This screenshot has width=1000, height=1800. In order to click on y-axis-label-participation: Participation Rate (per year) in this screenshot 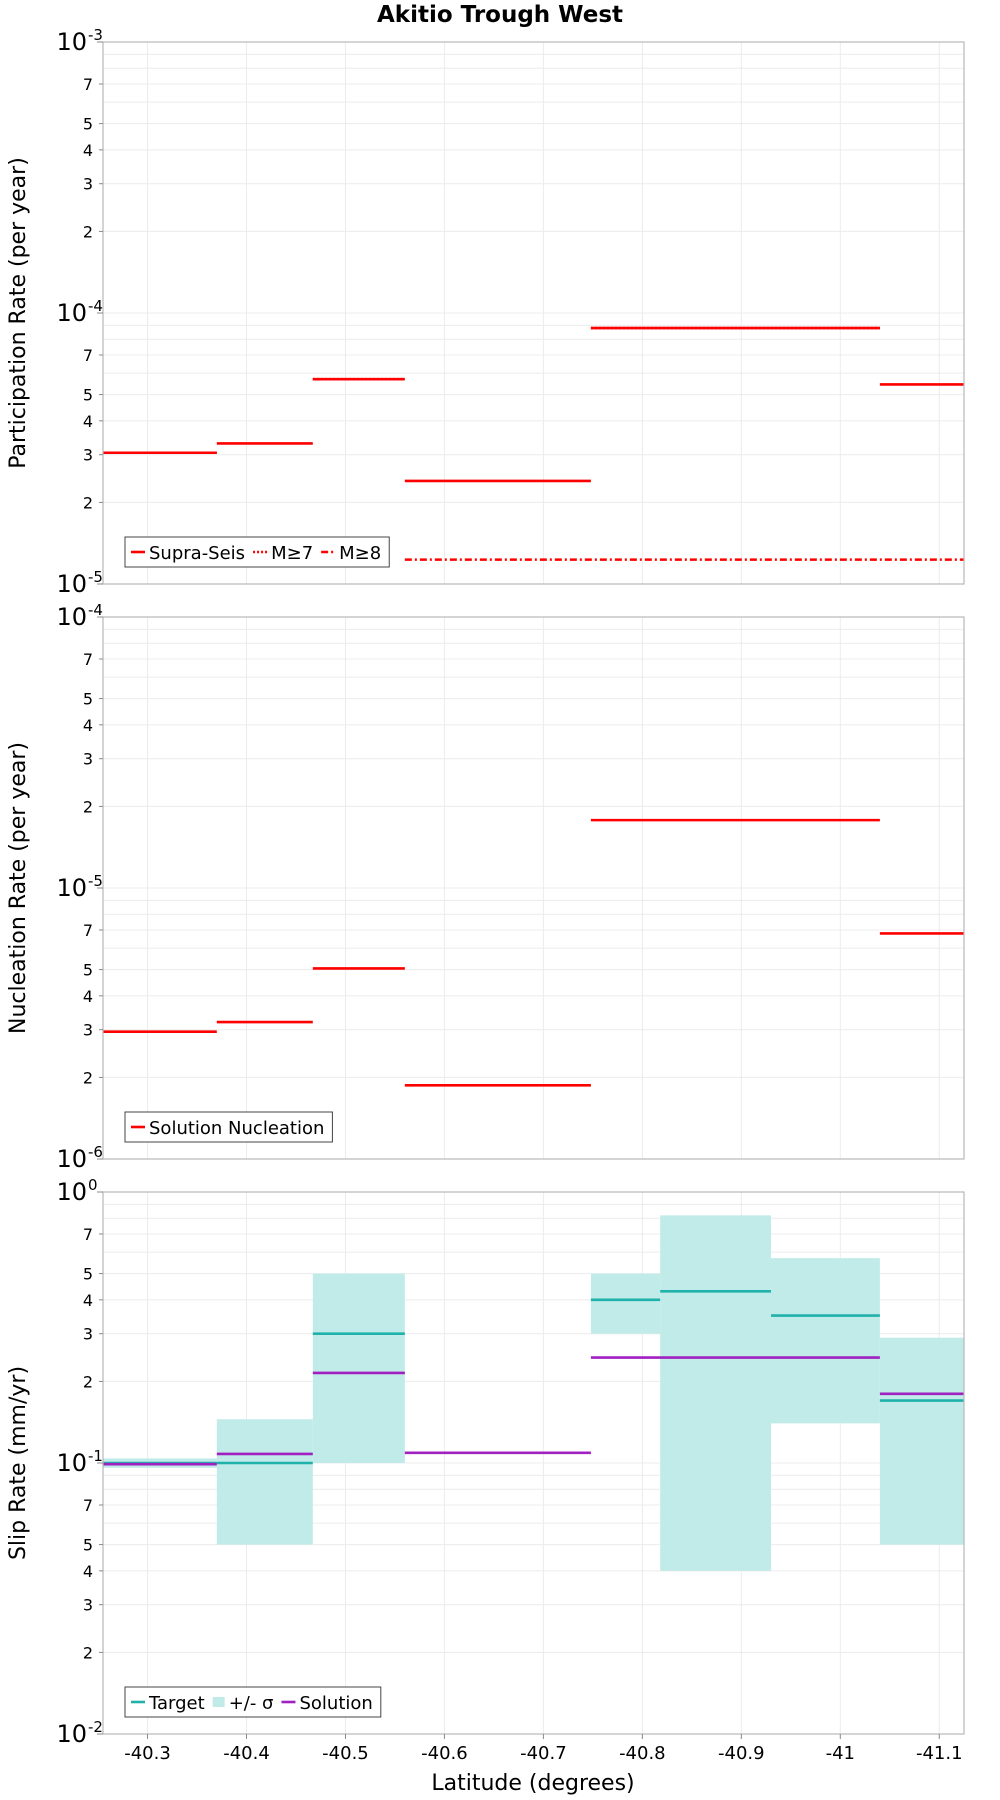, I will do `click(18, 313)`.